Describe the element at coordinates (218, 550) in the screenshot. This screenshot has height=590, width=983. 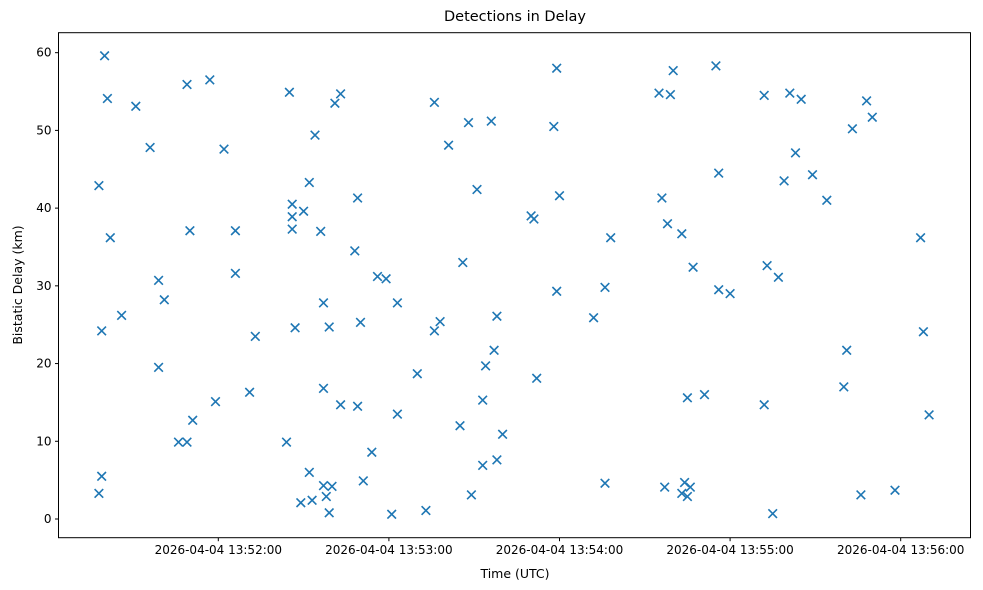
I see `x-tick-label: 2026-04-04 13:52:00` at that location.